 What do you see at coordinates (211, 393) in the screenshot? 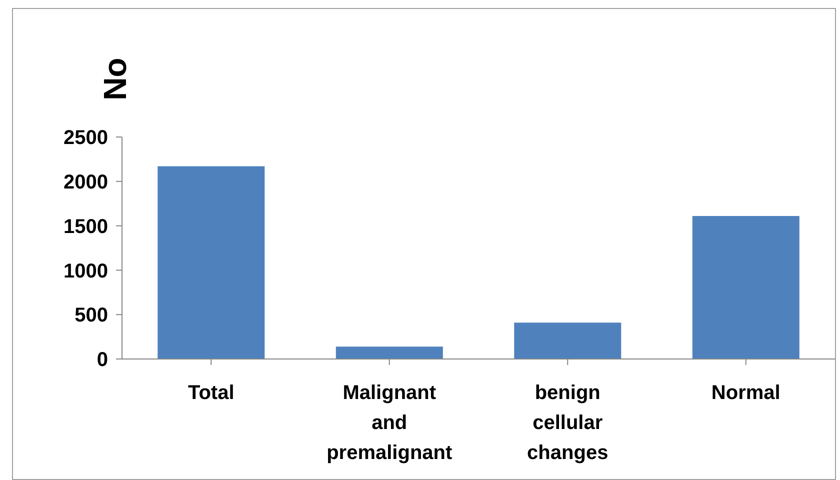
I see `x-tick-label: Total` at bounding box center [211, 393].